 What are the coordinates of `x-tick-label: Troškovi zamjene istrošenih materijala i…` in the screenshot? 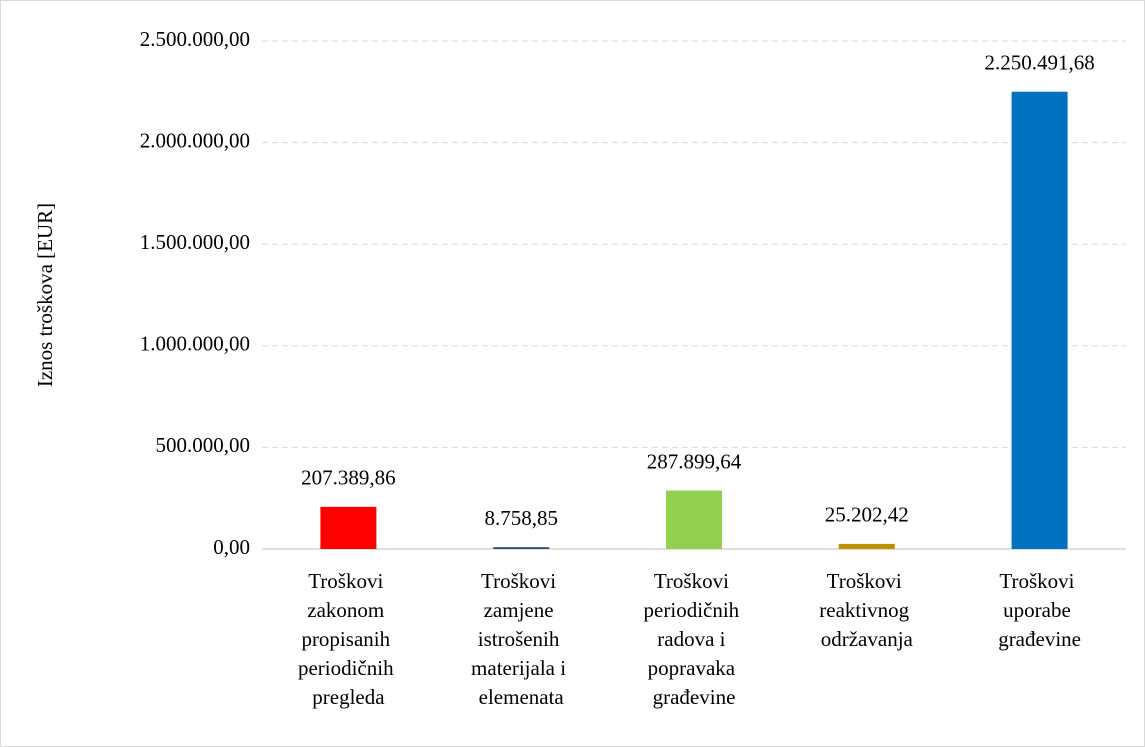 It's located at (521, 639).